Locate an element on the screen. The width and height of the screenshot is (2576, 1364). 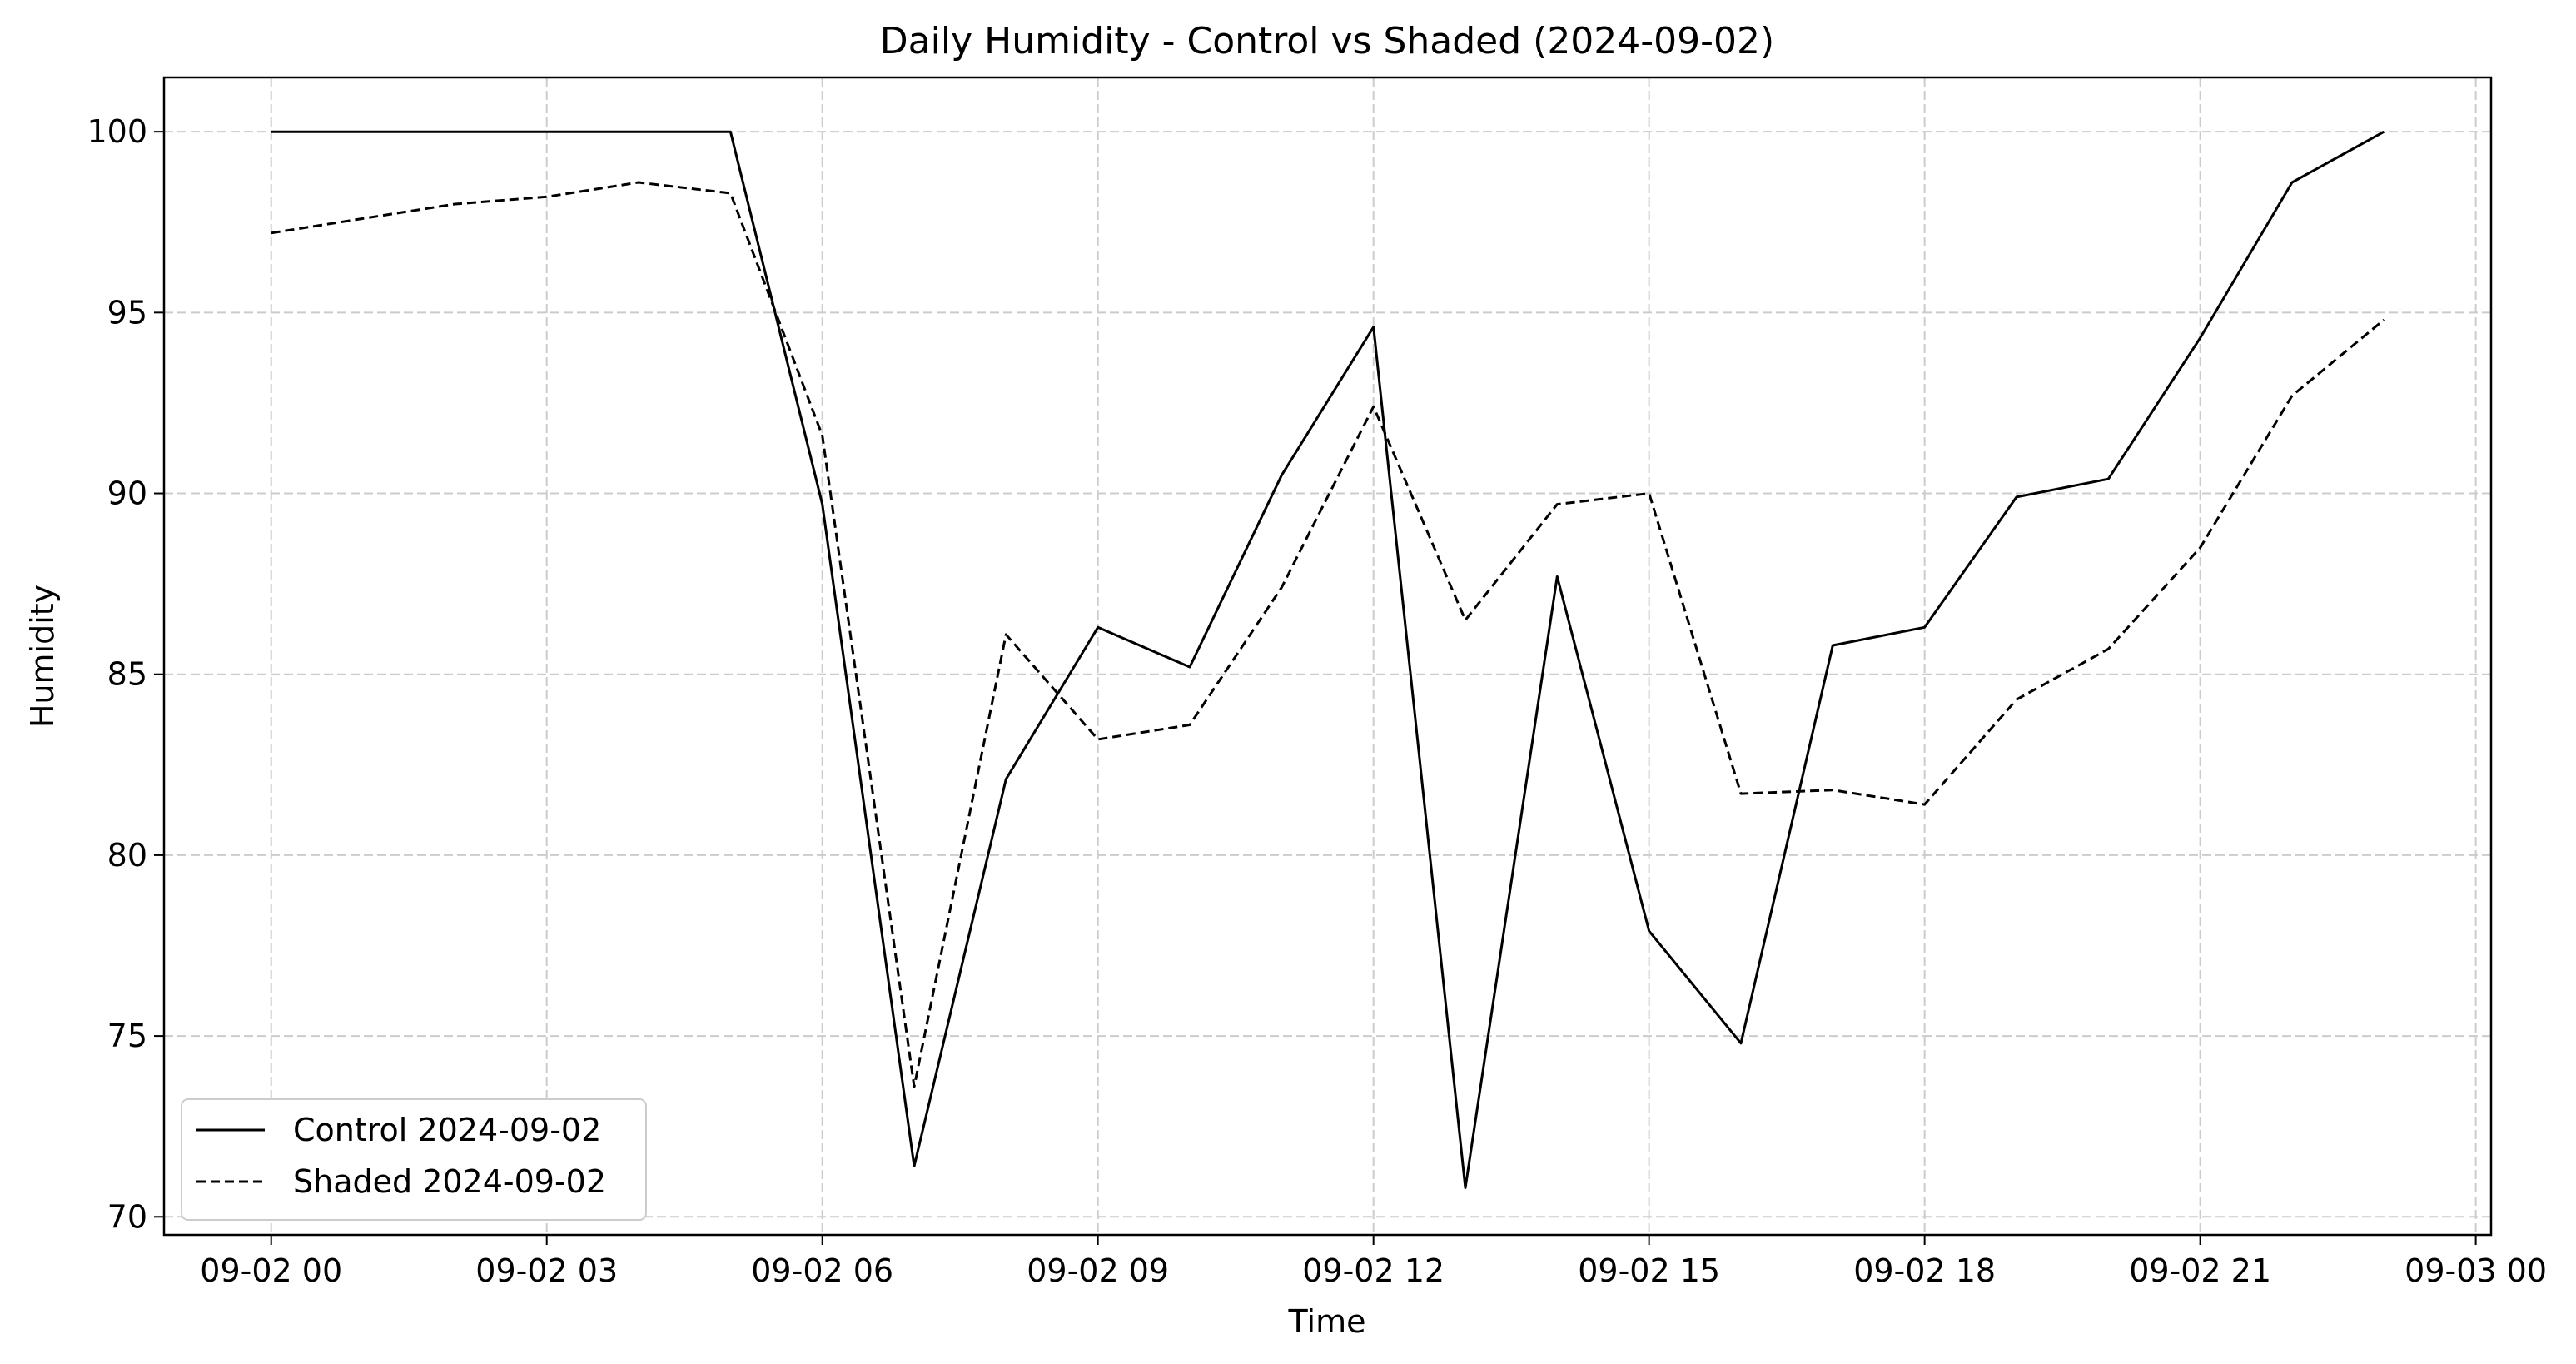
legend-label-shaded: Shaded 2024-09-02 is located at coordinates (449, 1182).